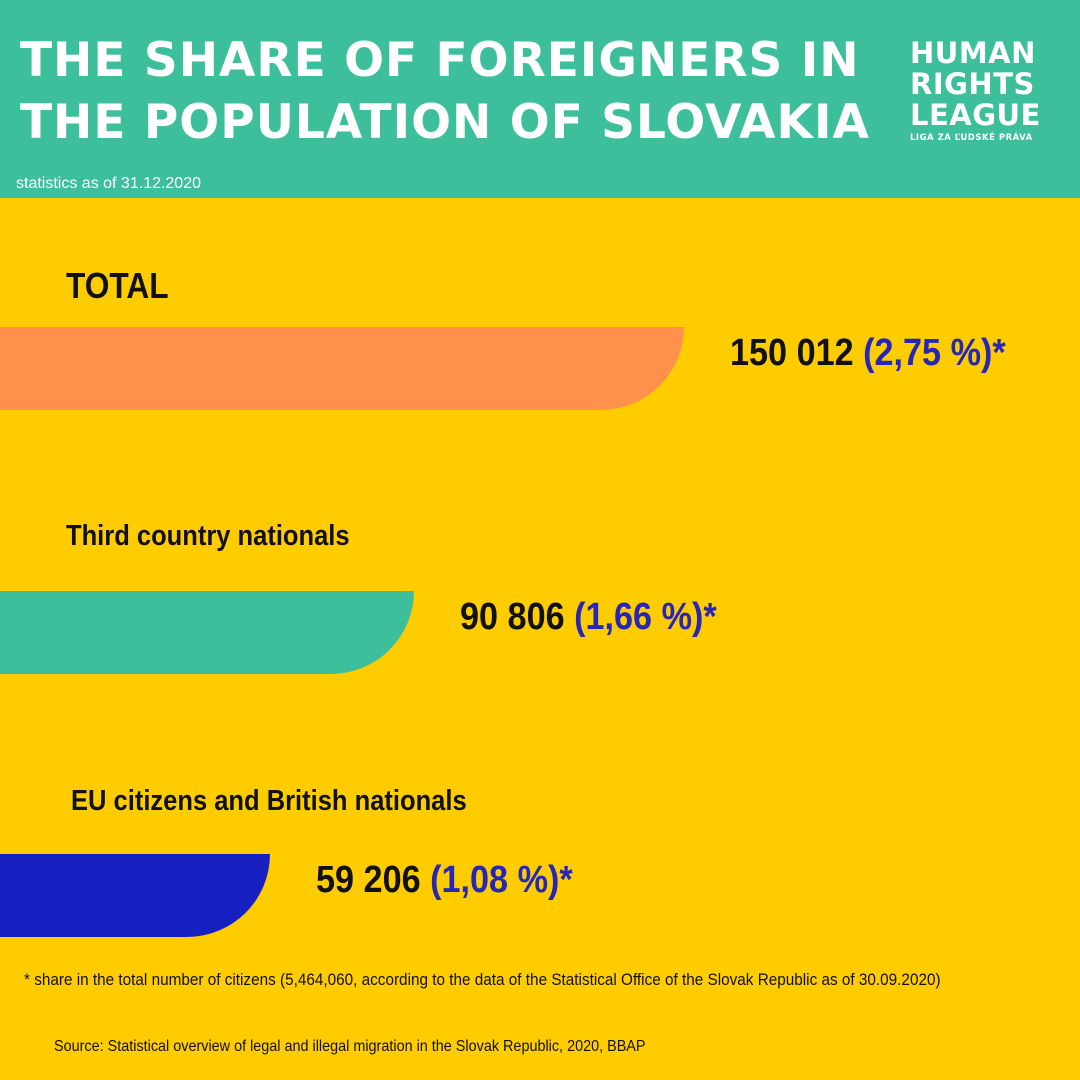 The height and width of the screenshot is (1080, 1080). Describe the element at coordinates (208, 536) in the screenshot. I see `category-label: Third country nationals` at that location.